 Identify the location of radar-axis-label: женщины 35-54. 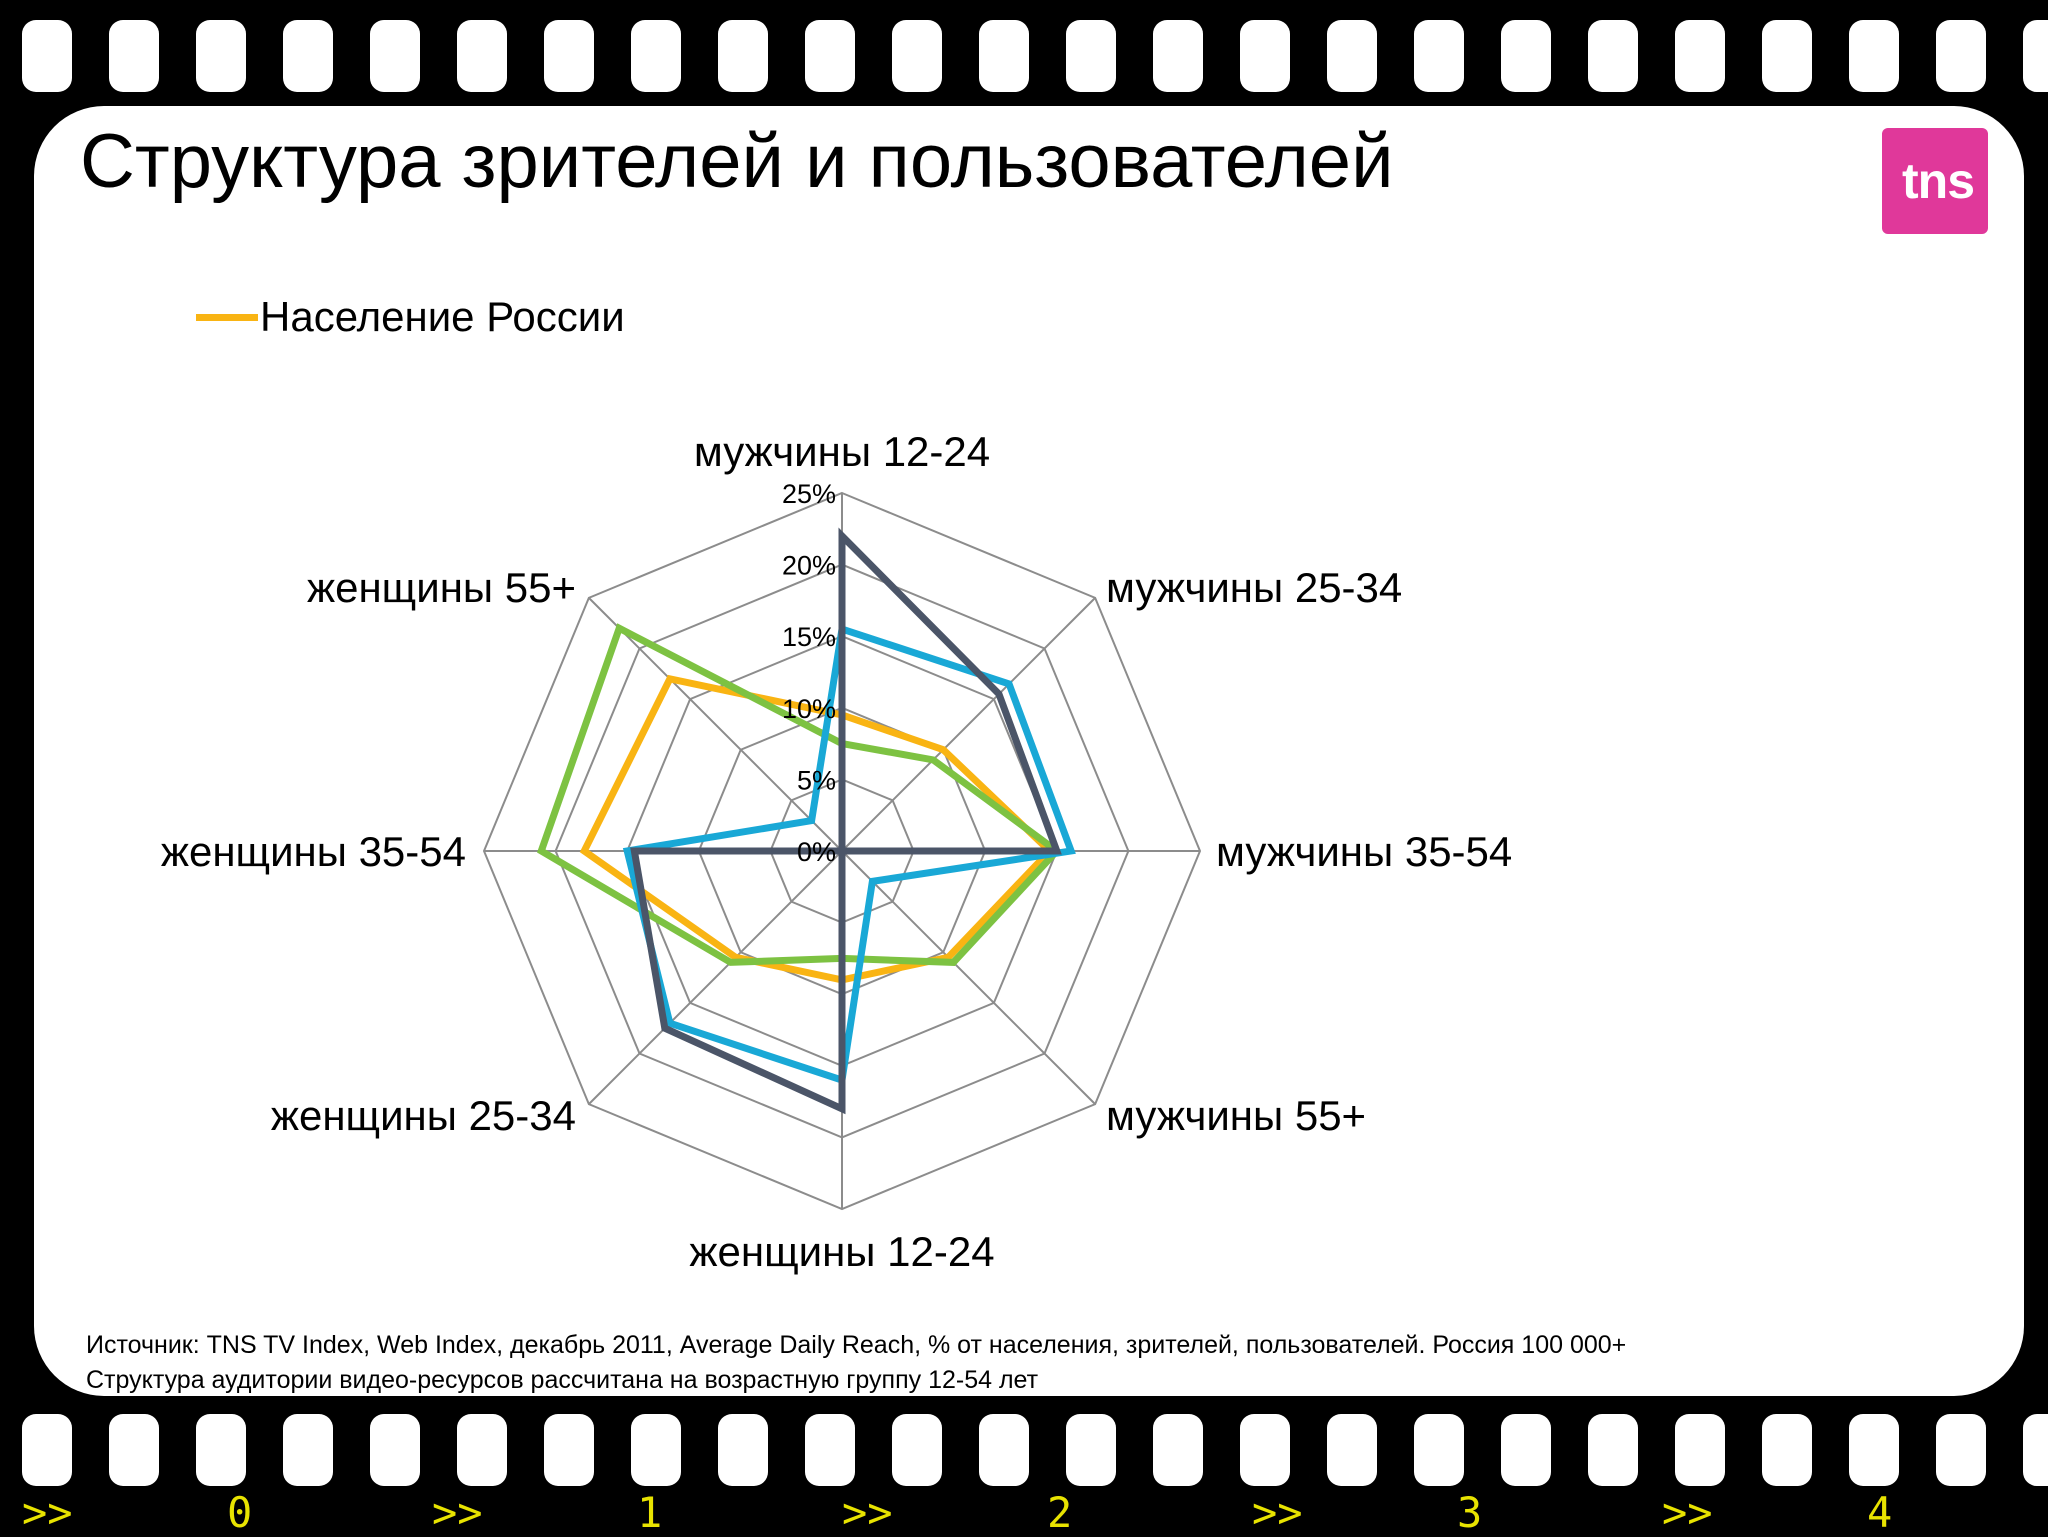
(313, 851).